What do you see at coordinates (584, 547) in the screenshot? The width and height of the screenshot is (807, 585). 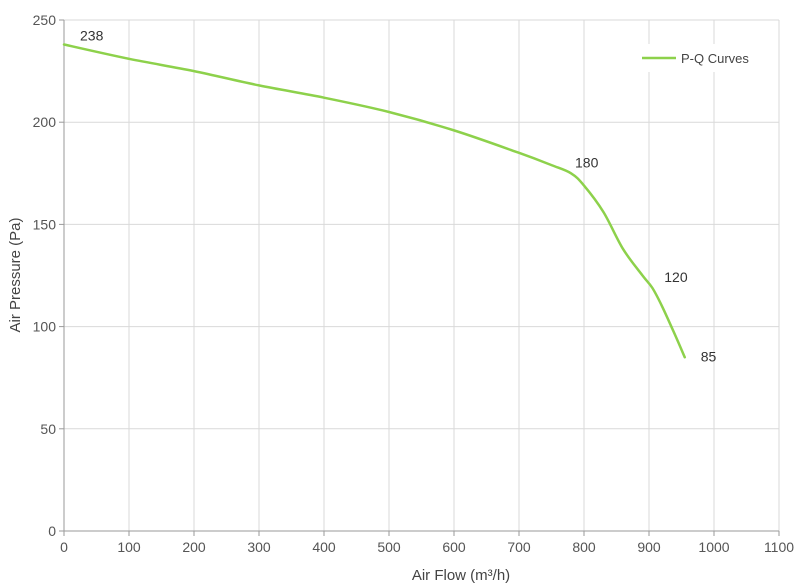 I see `x-tick-label: 800` at bounding box center [584, 547].